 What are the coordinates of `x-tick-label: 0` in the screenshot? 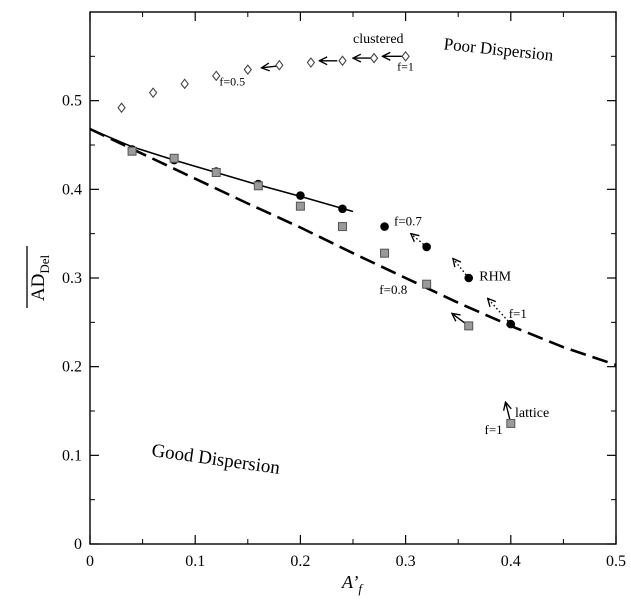 It's located at (90, 561).